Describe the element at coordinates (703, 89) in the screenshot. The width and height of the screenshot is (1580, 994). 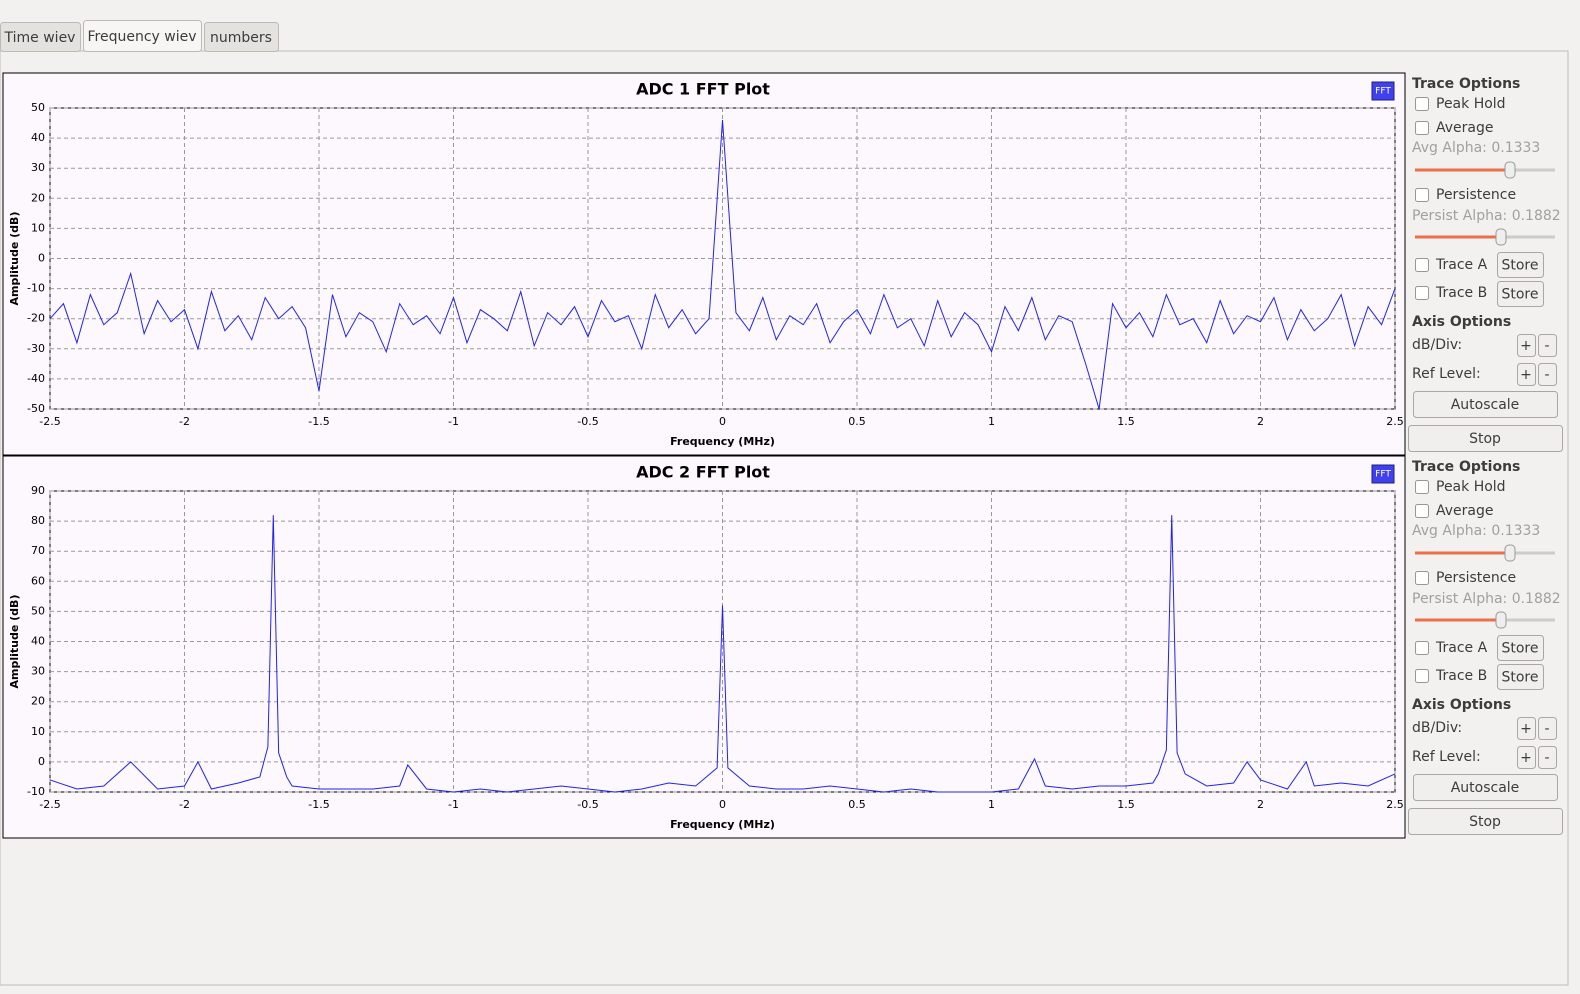
I see `chart-title: ADC 1 FFT Plot` at that location.